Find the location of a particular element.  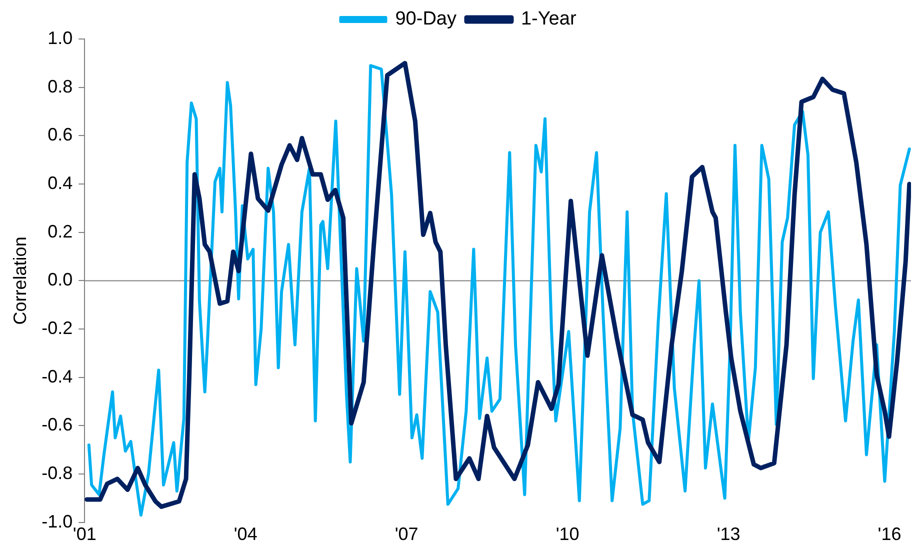

legend-label: 1-Year is located at coordinates (548, 19).